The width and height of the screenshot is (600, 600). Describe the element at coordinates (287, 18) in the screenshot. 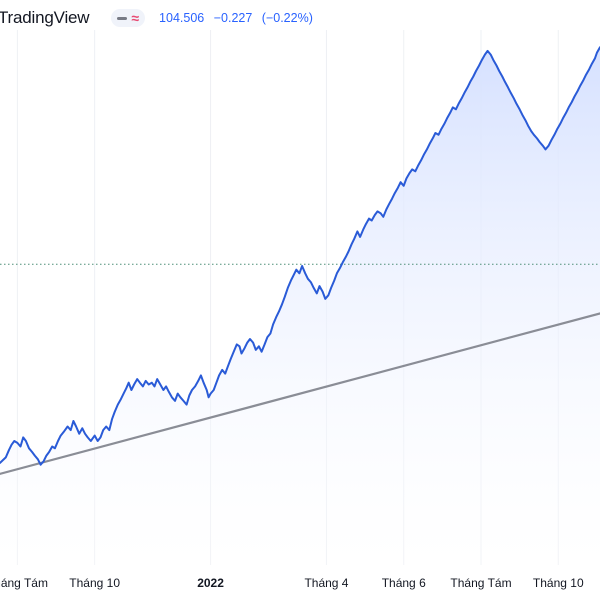

I see `price-change-percent: (−0.22%)` at that location.